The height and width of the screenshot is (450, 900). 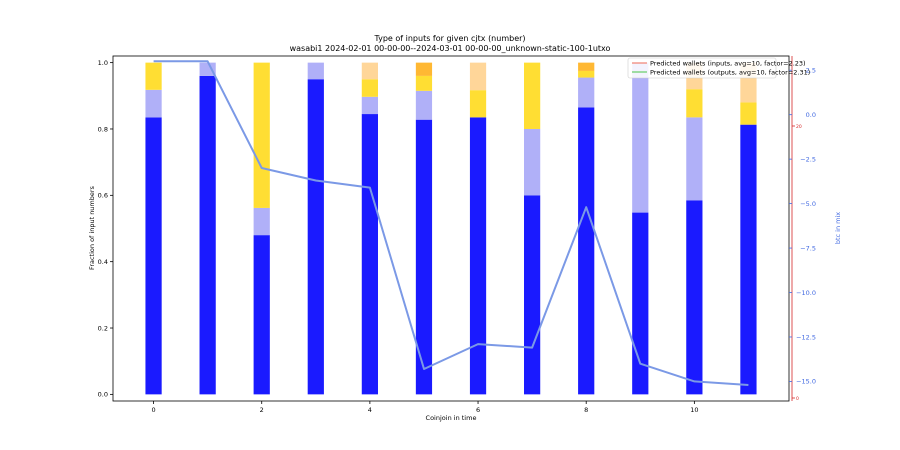 What do you see at coordinates (799, 127) in the screenshot?
I see `red-axis-tick-label: 20` at bounding box center [799, 127].